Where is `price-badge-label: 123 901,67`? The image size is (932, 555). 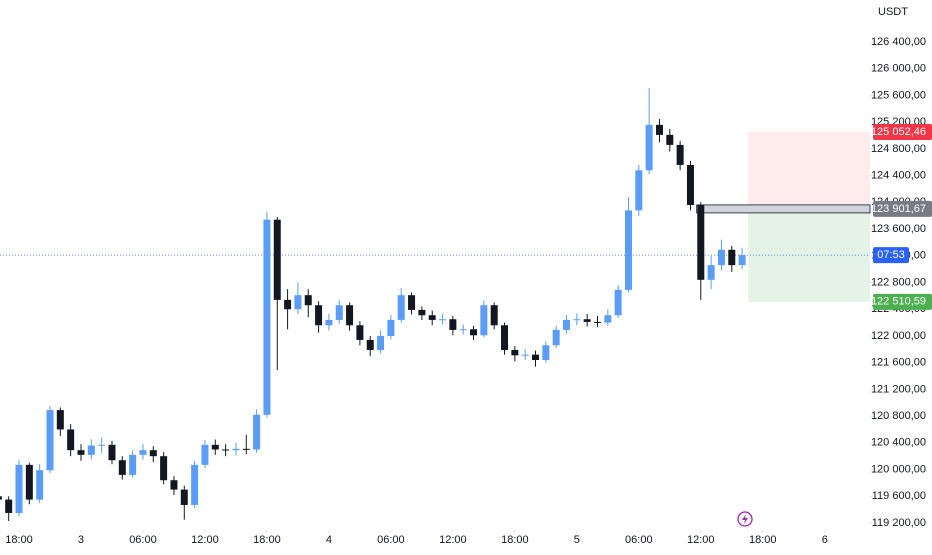
price-badge-label: 123 901,67 is located at coordinates (898, 209).